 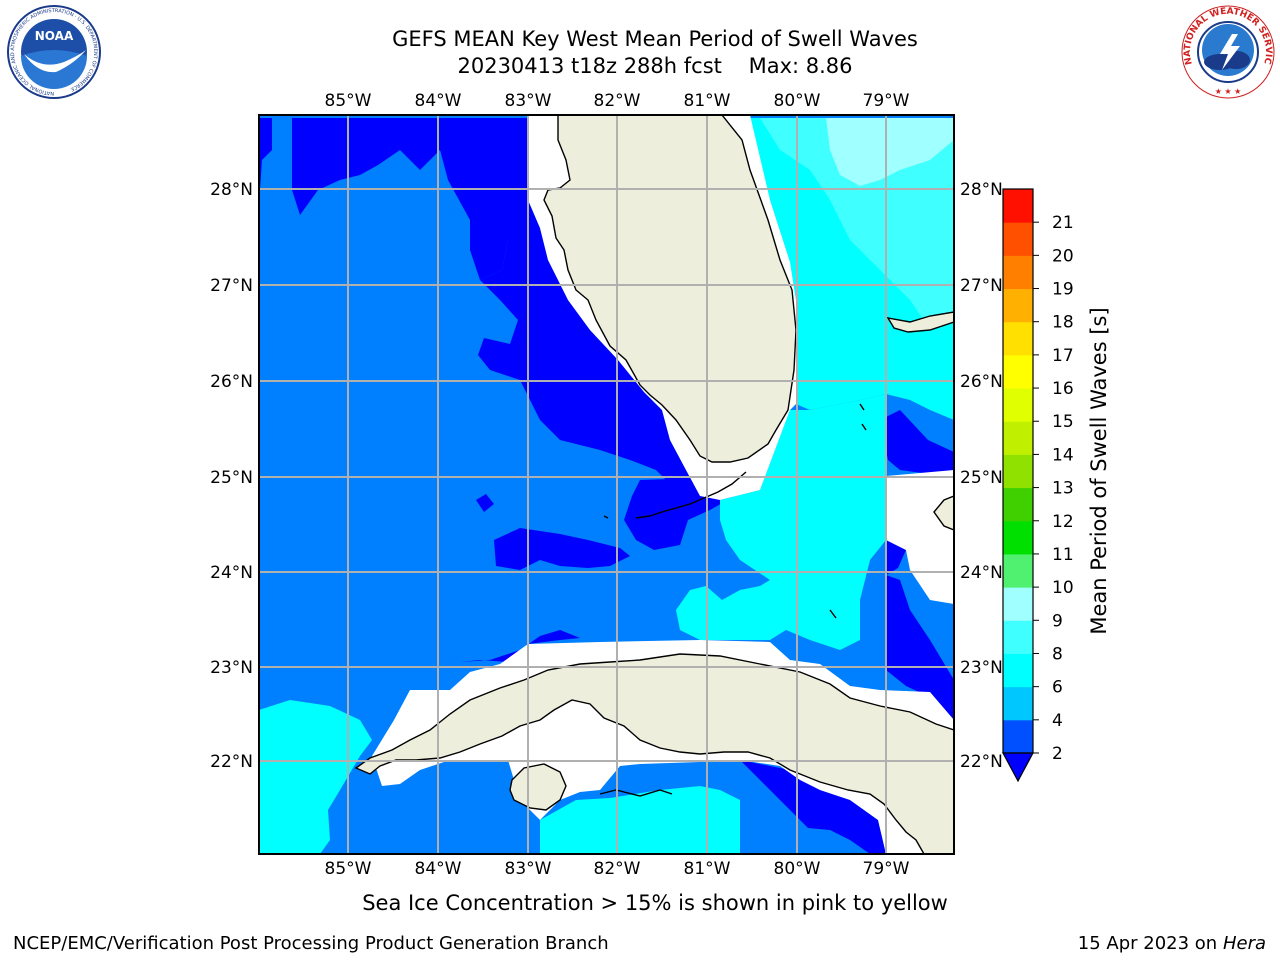 What do you see at coordinates (54, 36) in the screenshot?
I see `svg-text: NOAA` at bounding box center [54, 36].